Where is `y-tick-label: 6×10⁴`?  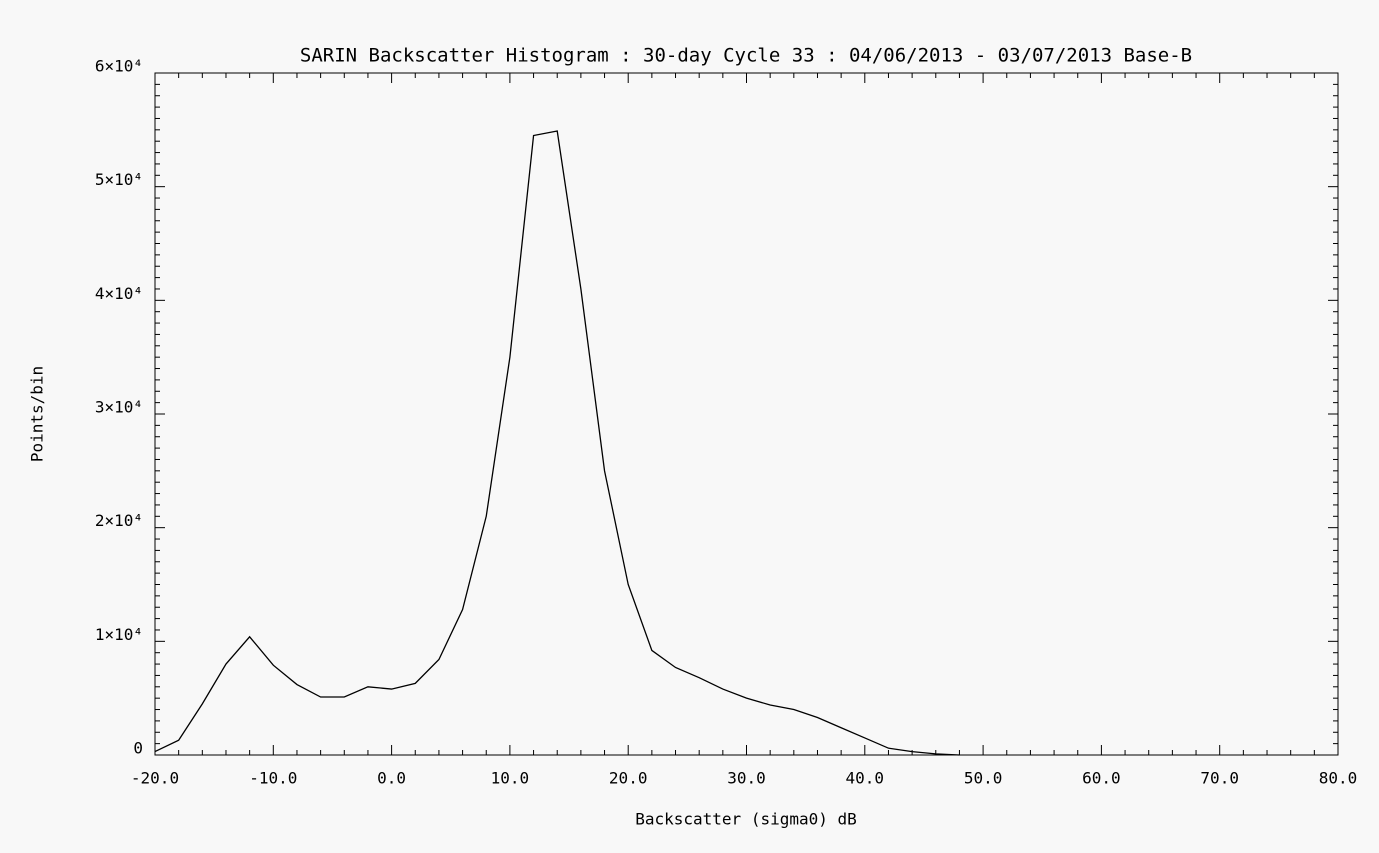 y-tick-label: 6×10⁴ is located at coordinates (119, 66).